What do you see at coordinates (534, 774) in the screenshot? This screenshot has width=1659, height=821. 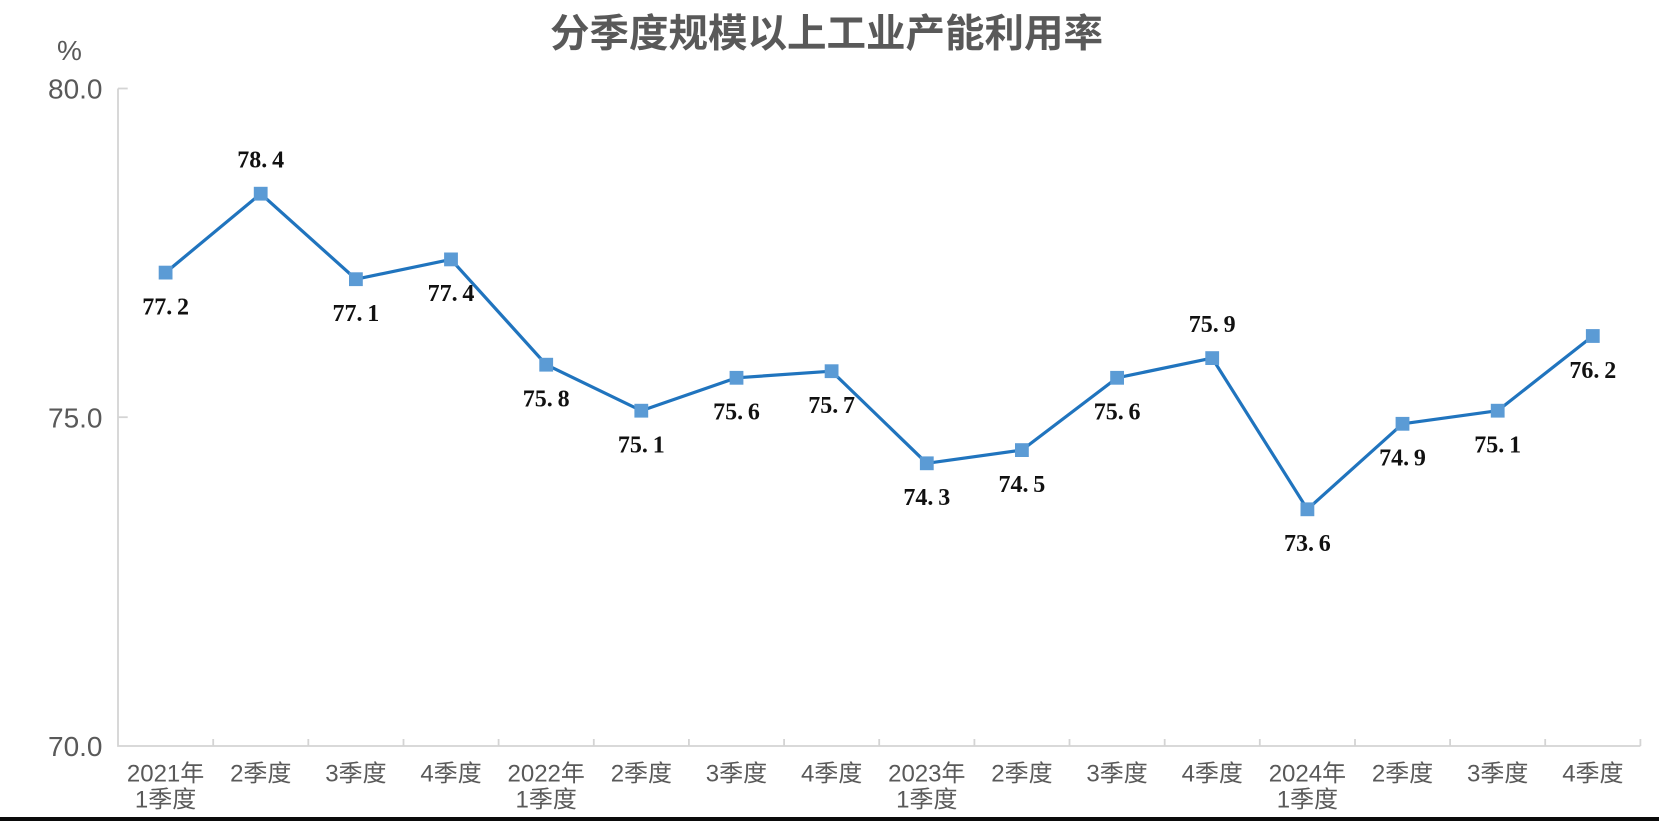 I see `svg-text: 2022` at bounding box center [534, 774].